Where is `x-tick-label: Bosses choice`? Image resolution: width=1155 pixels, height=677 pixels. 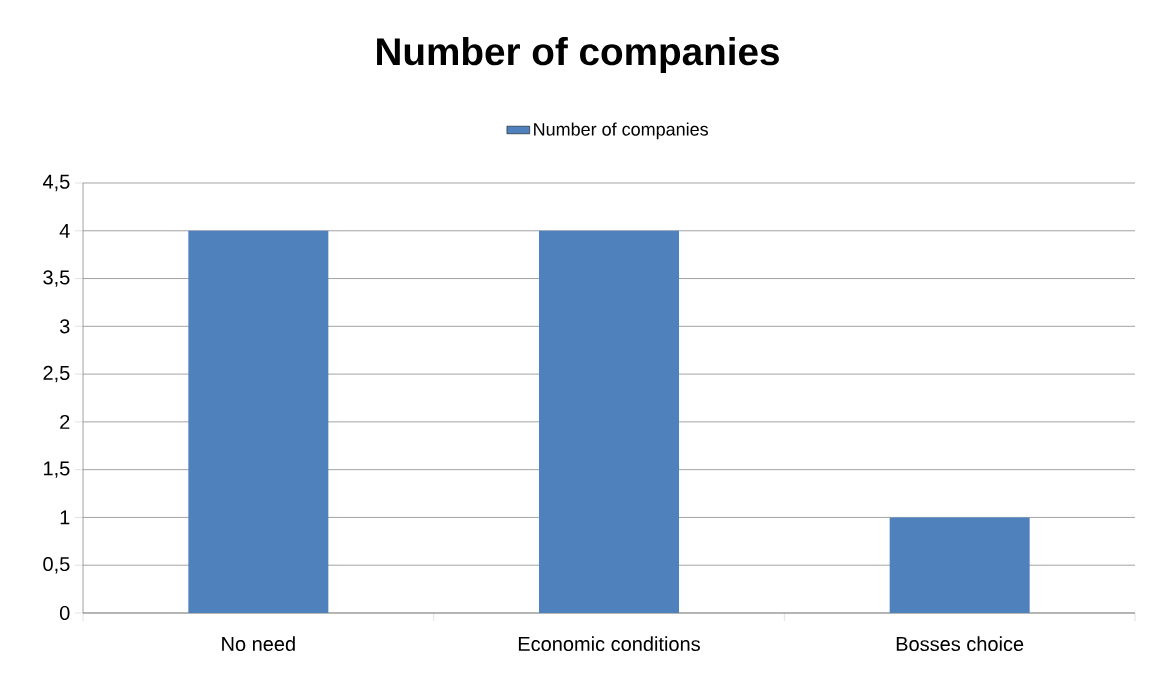 x-tick-label: Bosses choice is located at coordinates (960, 644).